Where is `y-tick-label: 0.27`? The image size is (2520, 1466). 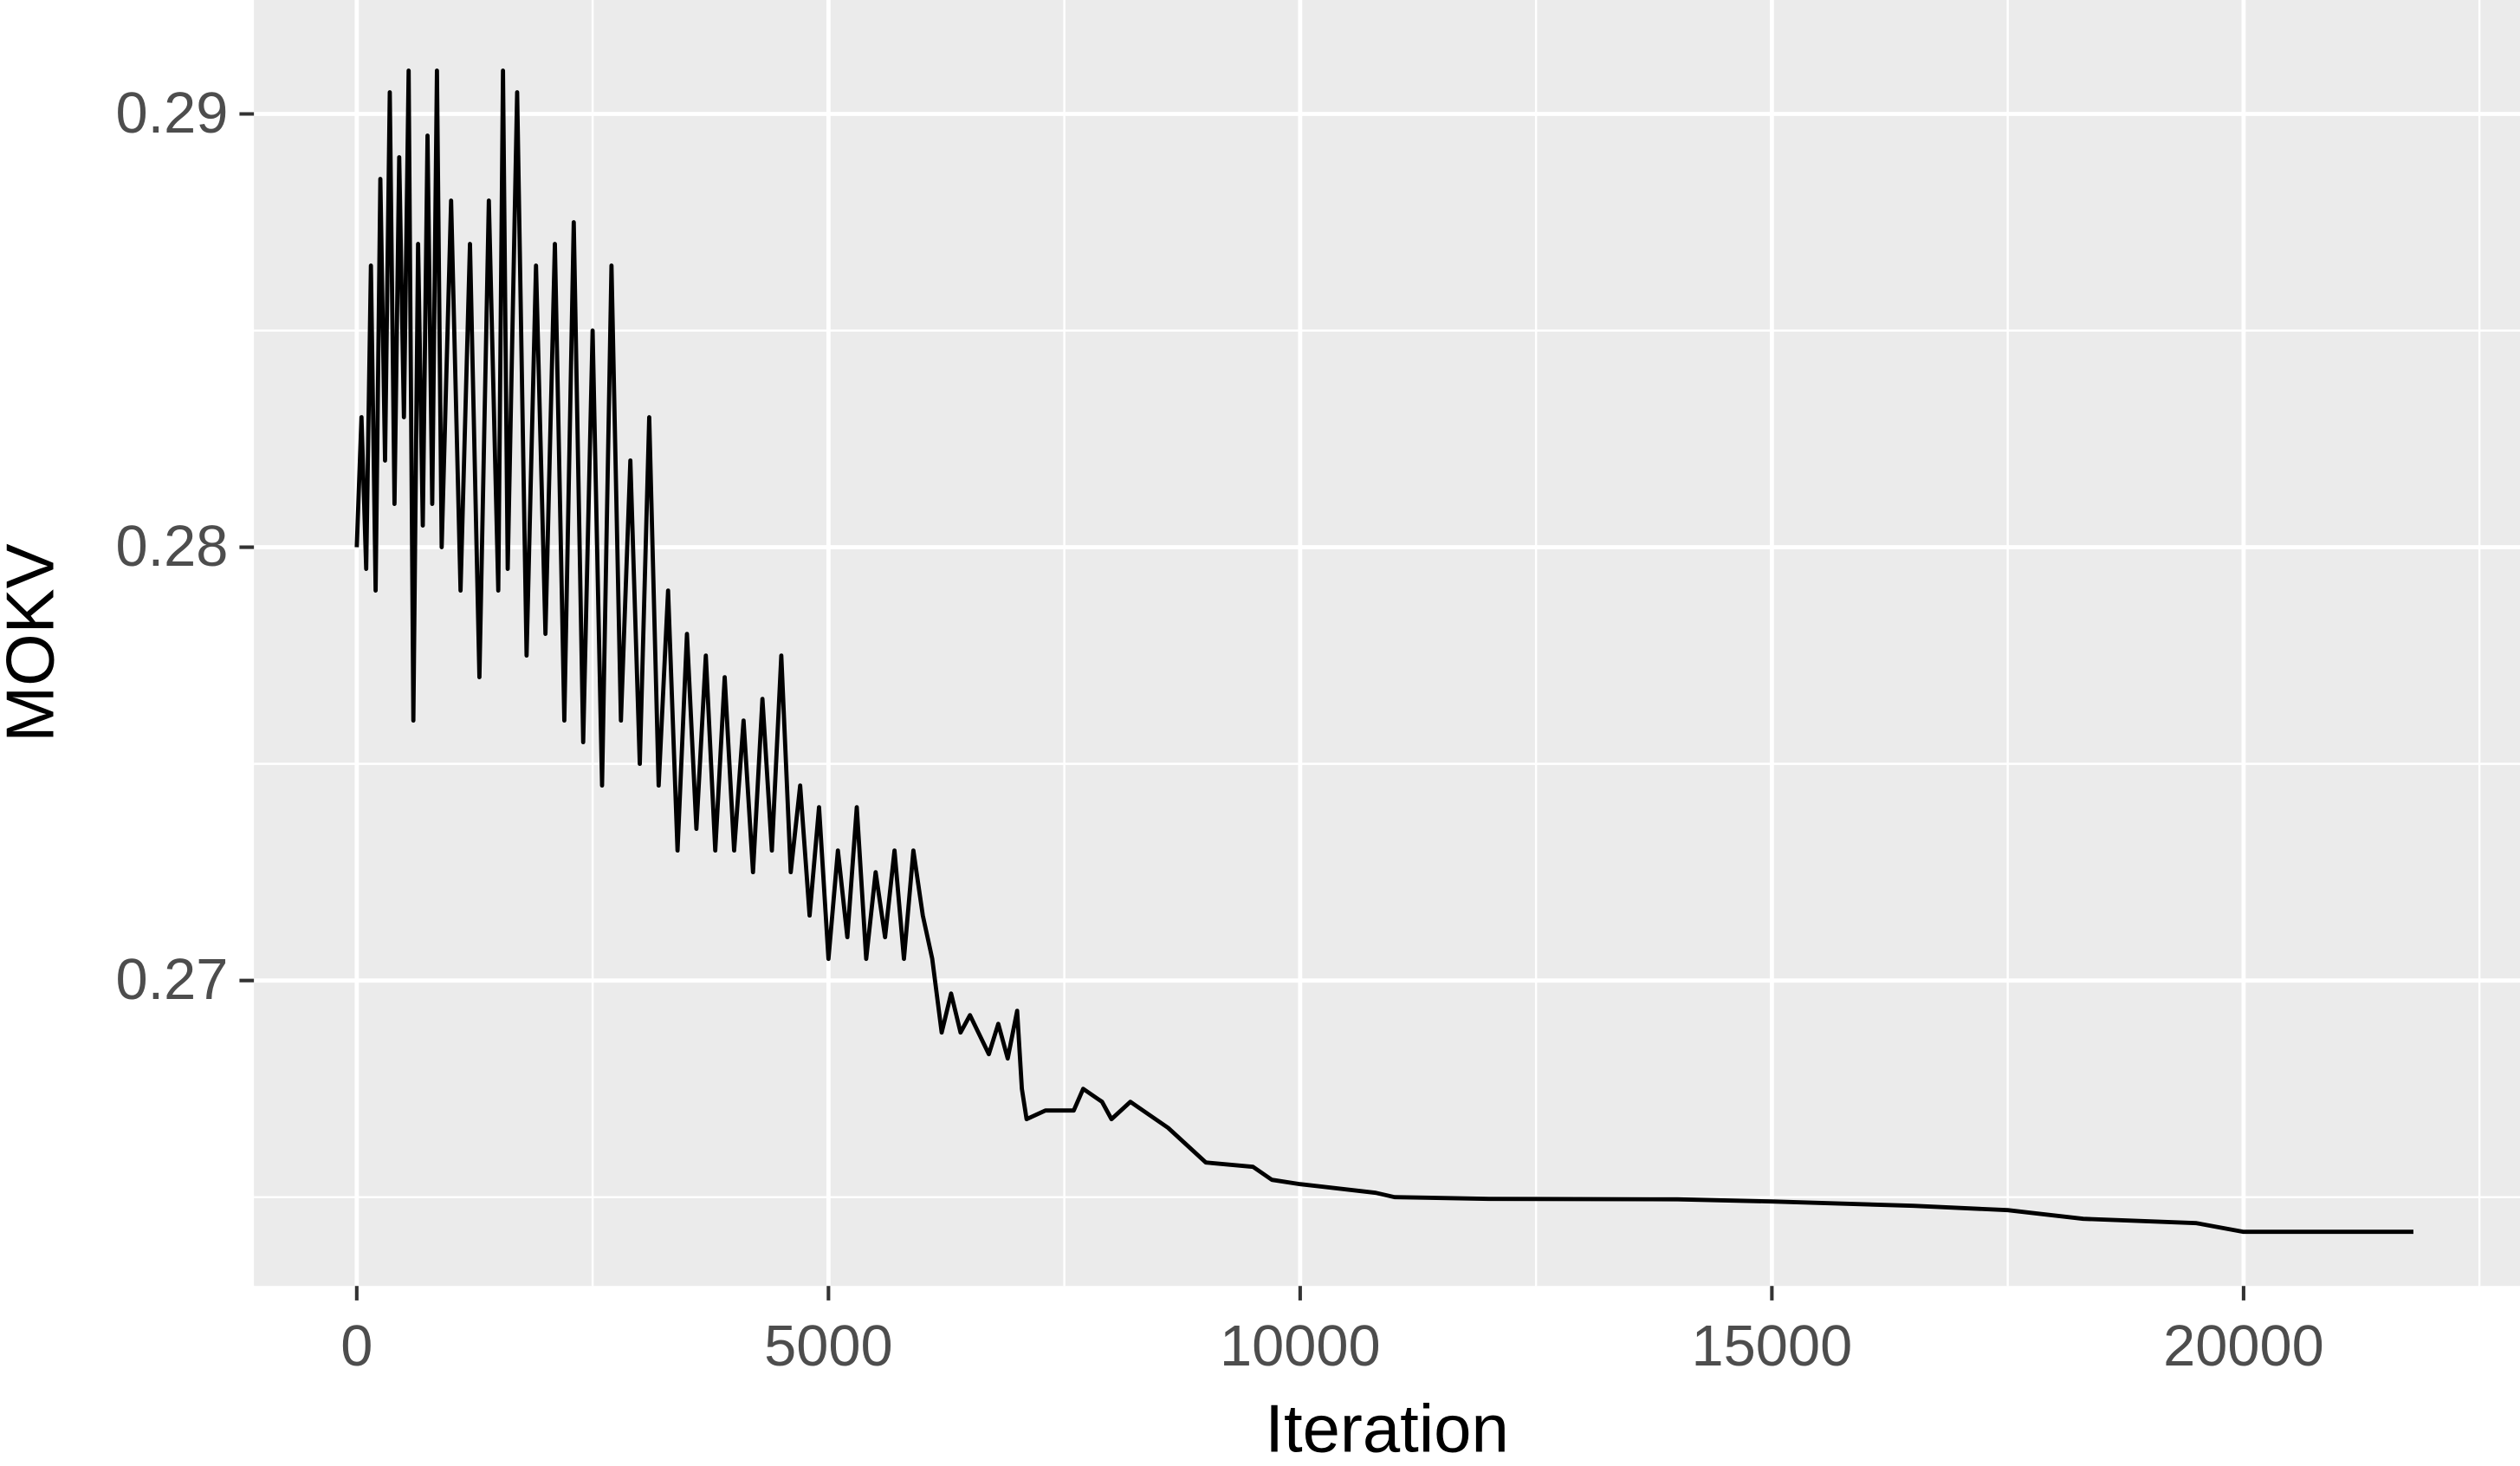
y-tick-label: 0.27 is located at coordinates (171, 980).